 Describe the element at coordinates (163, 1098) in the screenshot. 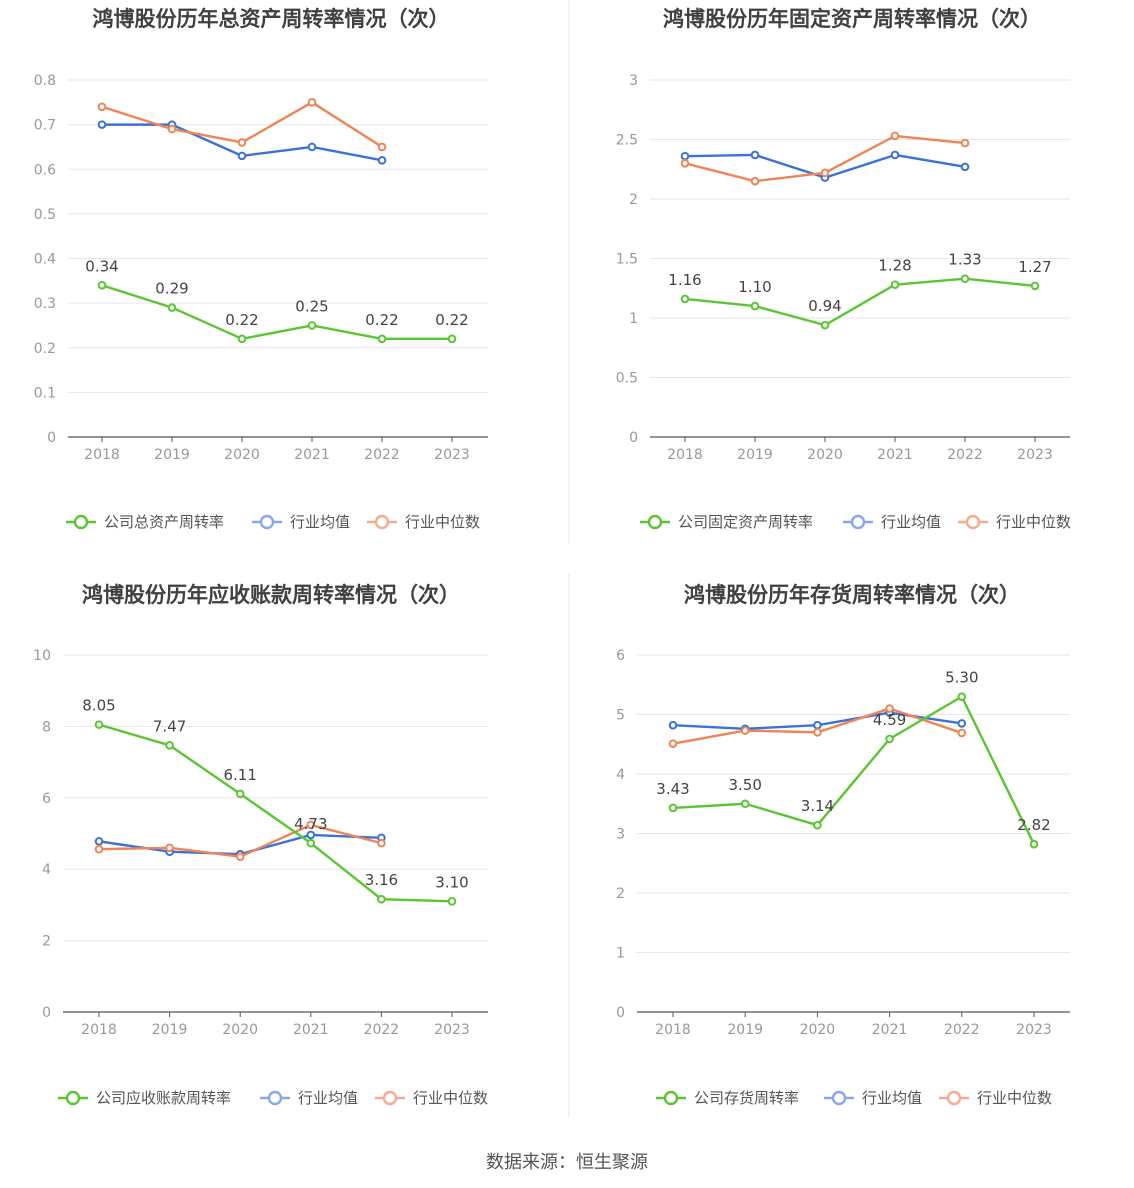

I see `legend-label: 公司应收账款周转率` at that location.